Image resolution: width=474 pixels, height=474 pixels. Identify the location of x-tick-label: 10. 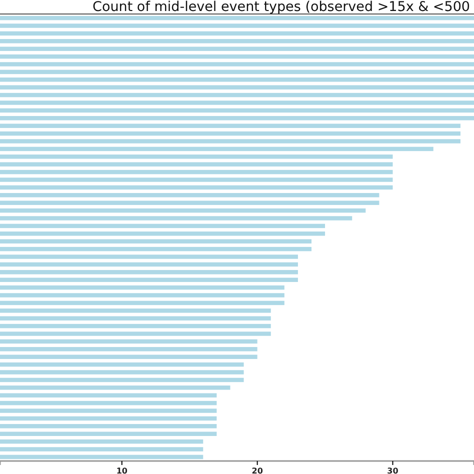
(122, 470).